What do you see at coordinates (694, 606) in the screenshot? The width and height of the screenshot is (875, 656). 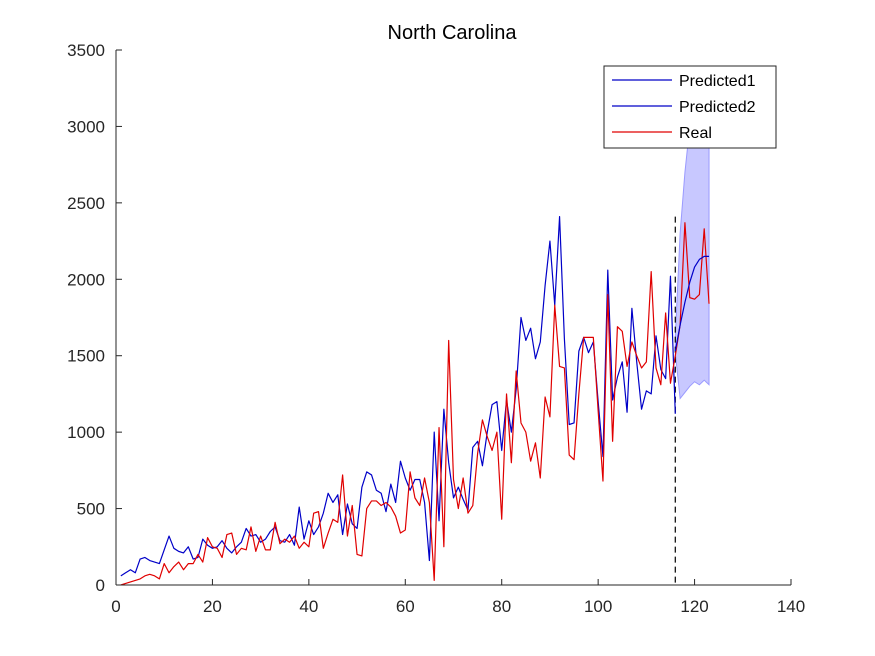 I see `x-tick-label: 120` at bounding box center [694, 606].